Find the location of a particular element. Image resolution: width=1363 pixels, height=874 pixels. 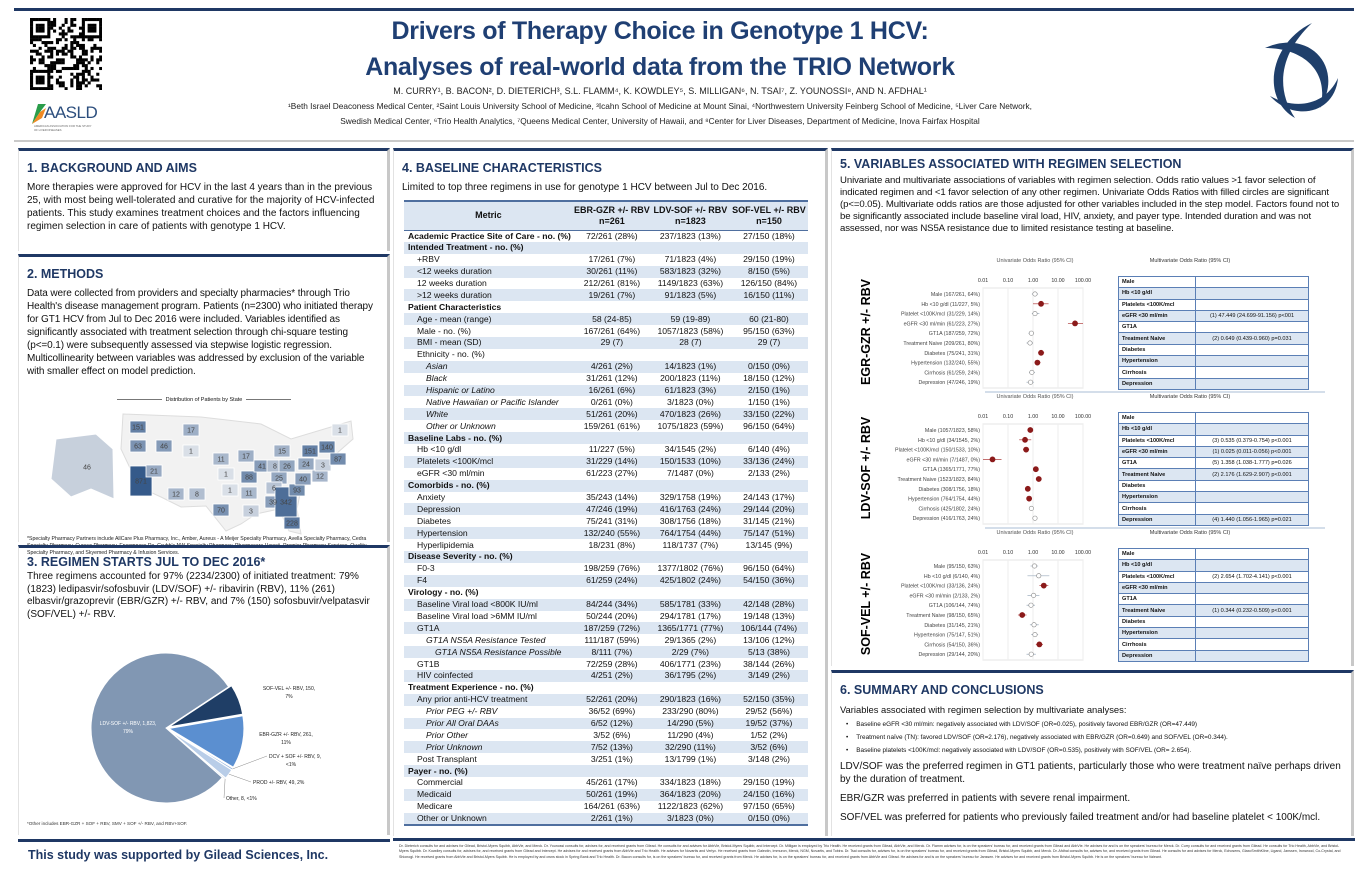

pie-leader-line is located at coordinates (240, 778).